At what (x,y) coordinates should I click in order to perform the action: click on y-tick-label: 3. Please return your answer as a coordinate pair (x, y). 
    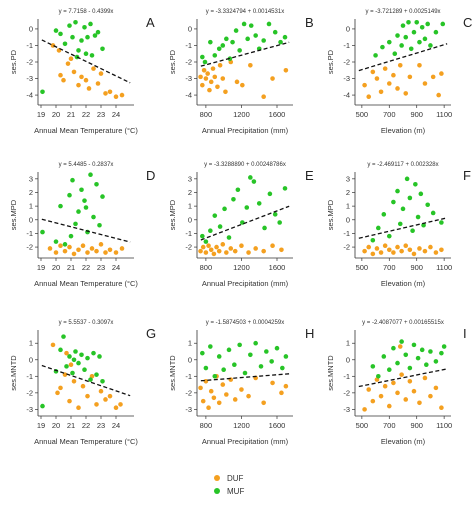
    Looking at the image, I should click on (348, 178).